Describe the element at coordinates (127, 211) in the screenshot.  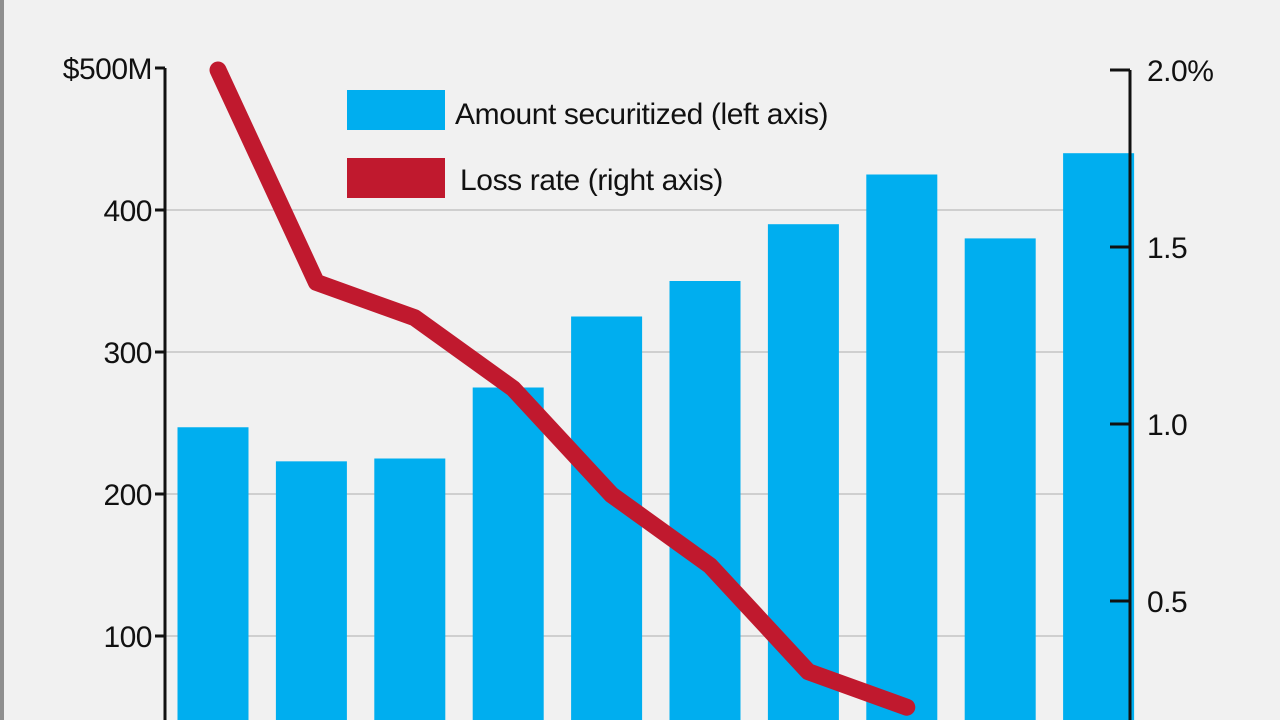
I see `left-axis-tick-label: 400` at that location.